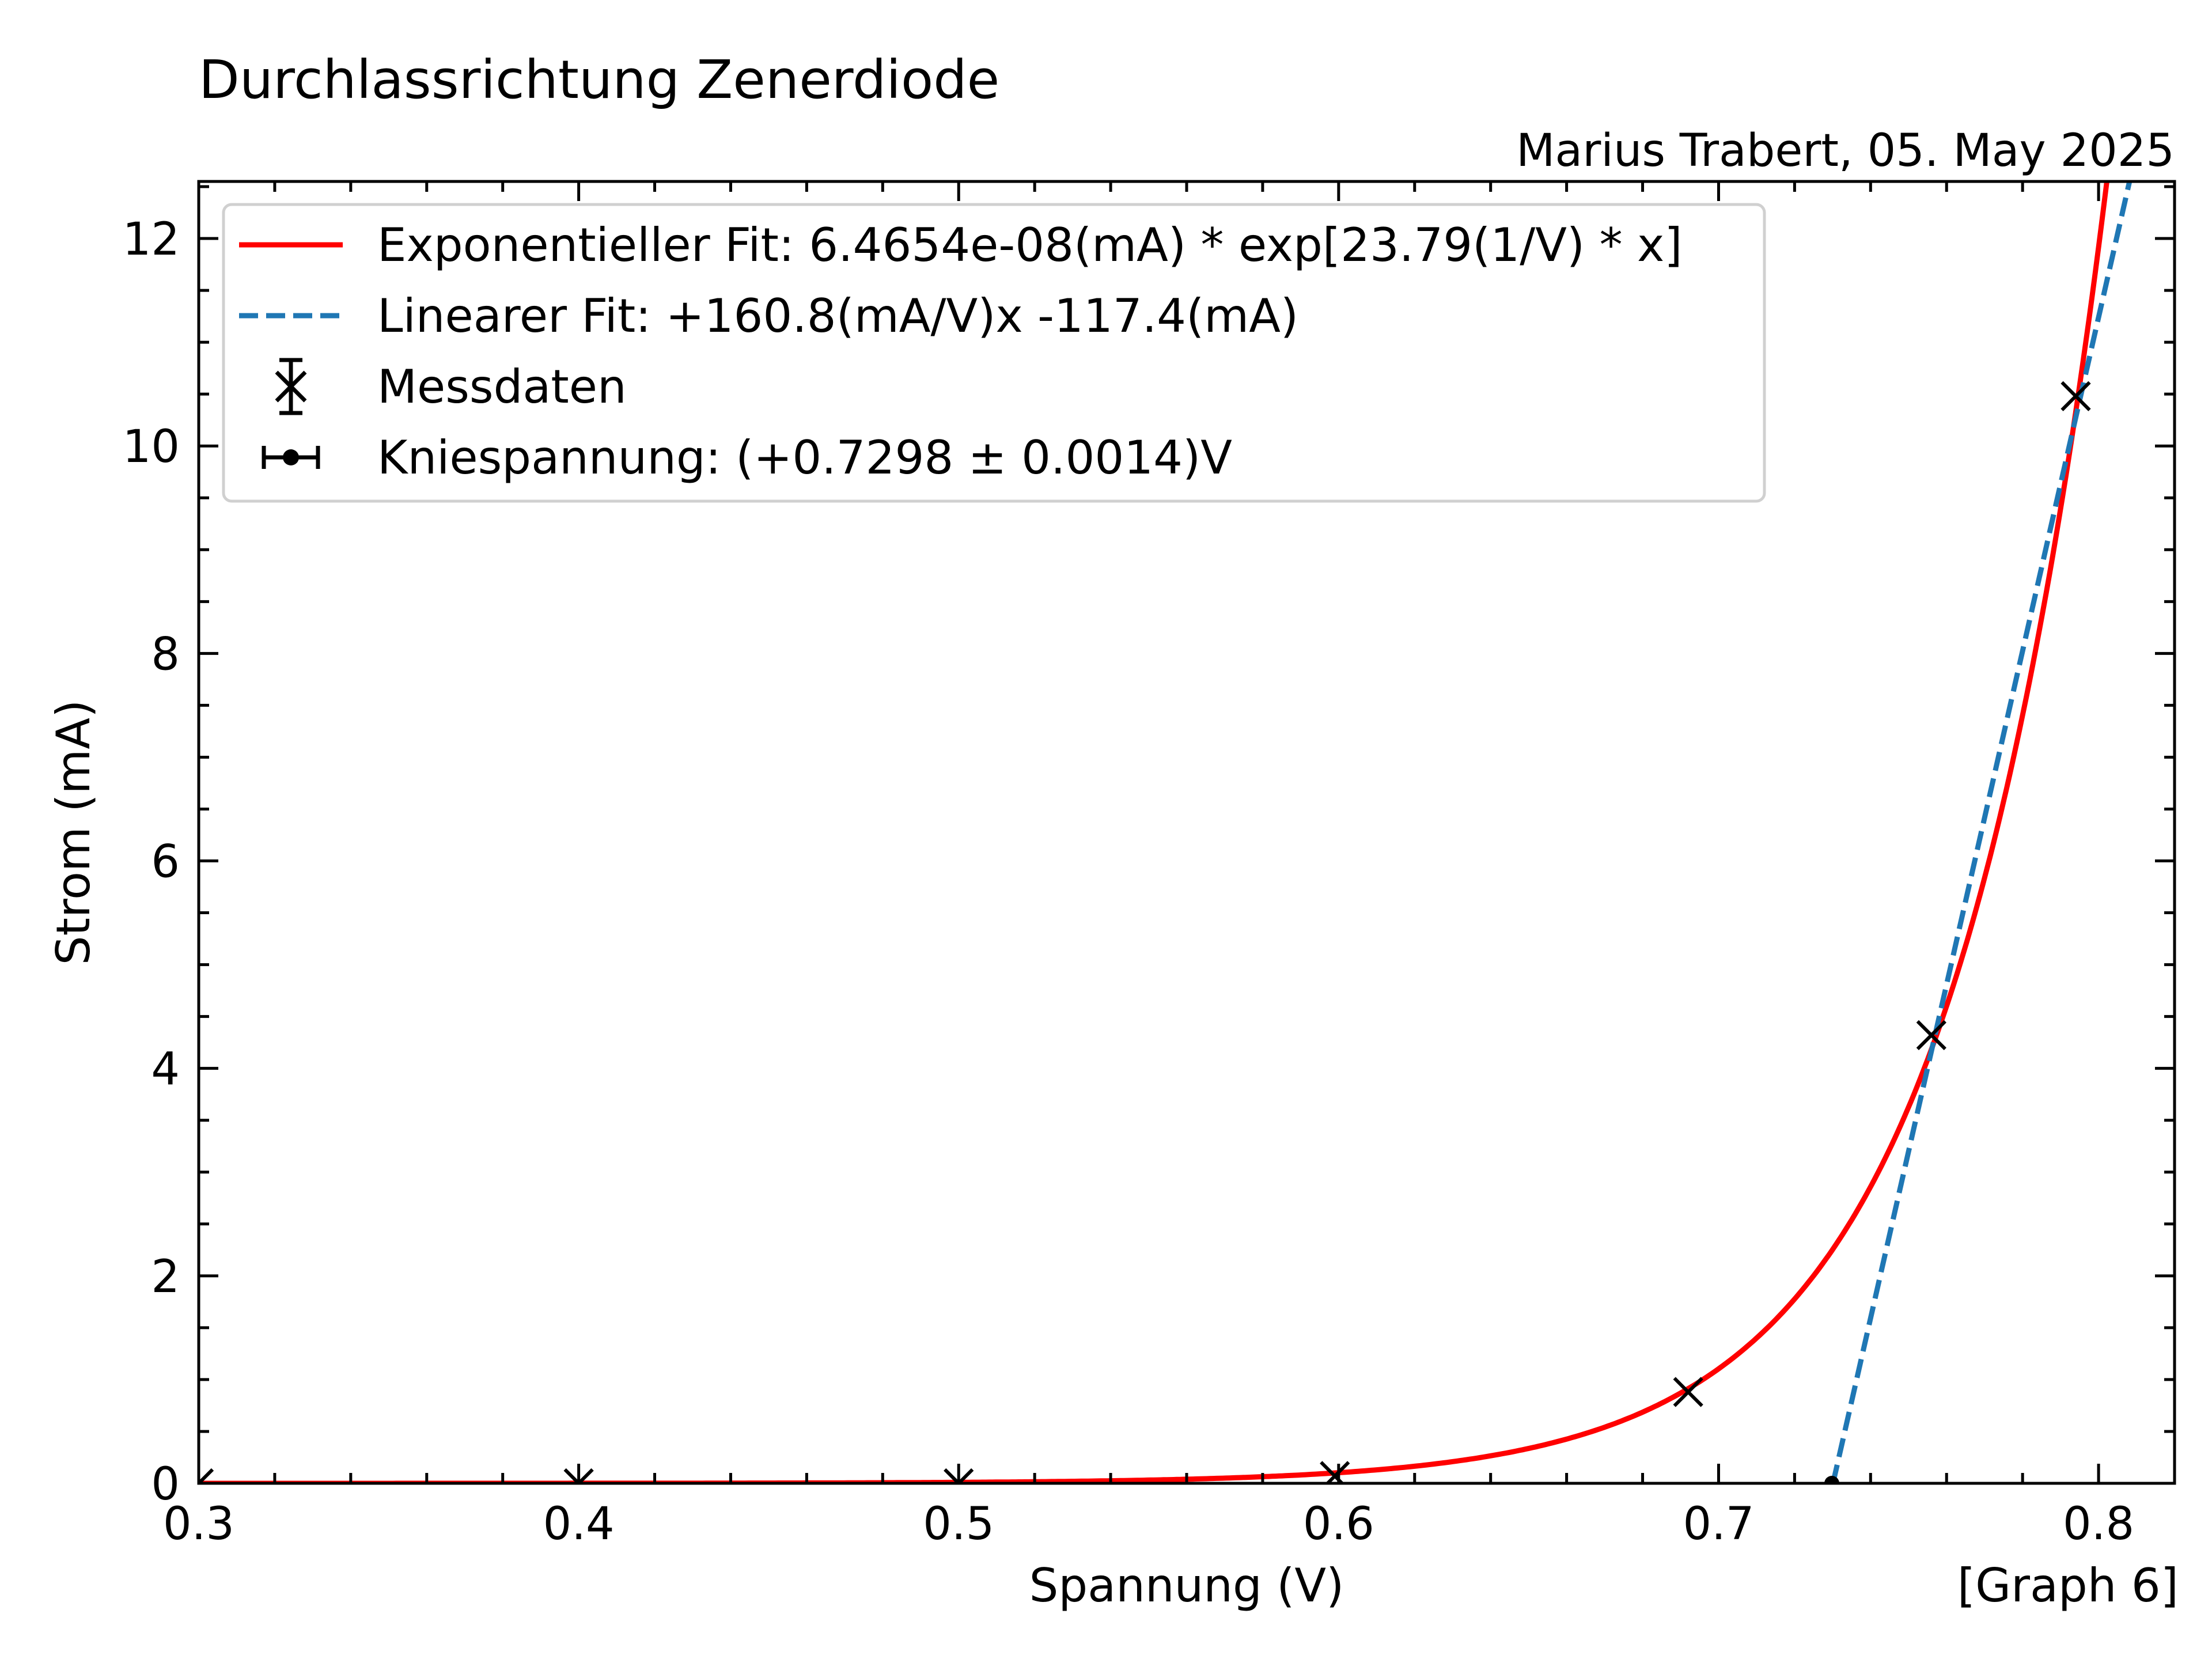 This screenshot has width=2212, height=1659. Describe the element at coordinates (1718, 1524) in the screenshot. I see `x-tick-label: 0.7` at that location.